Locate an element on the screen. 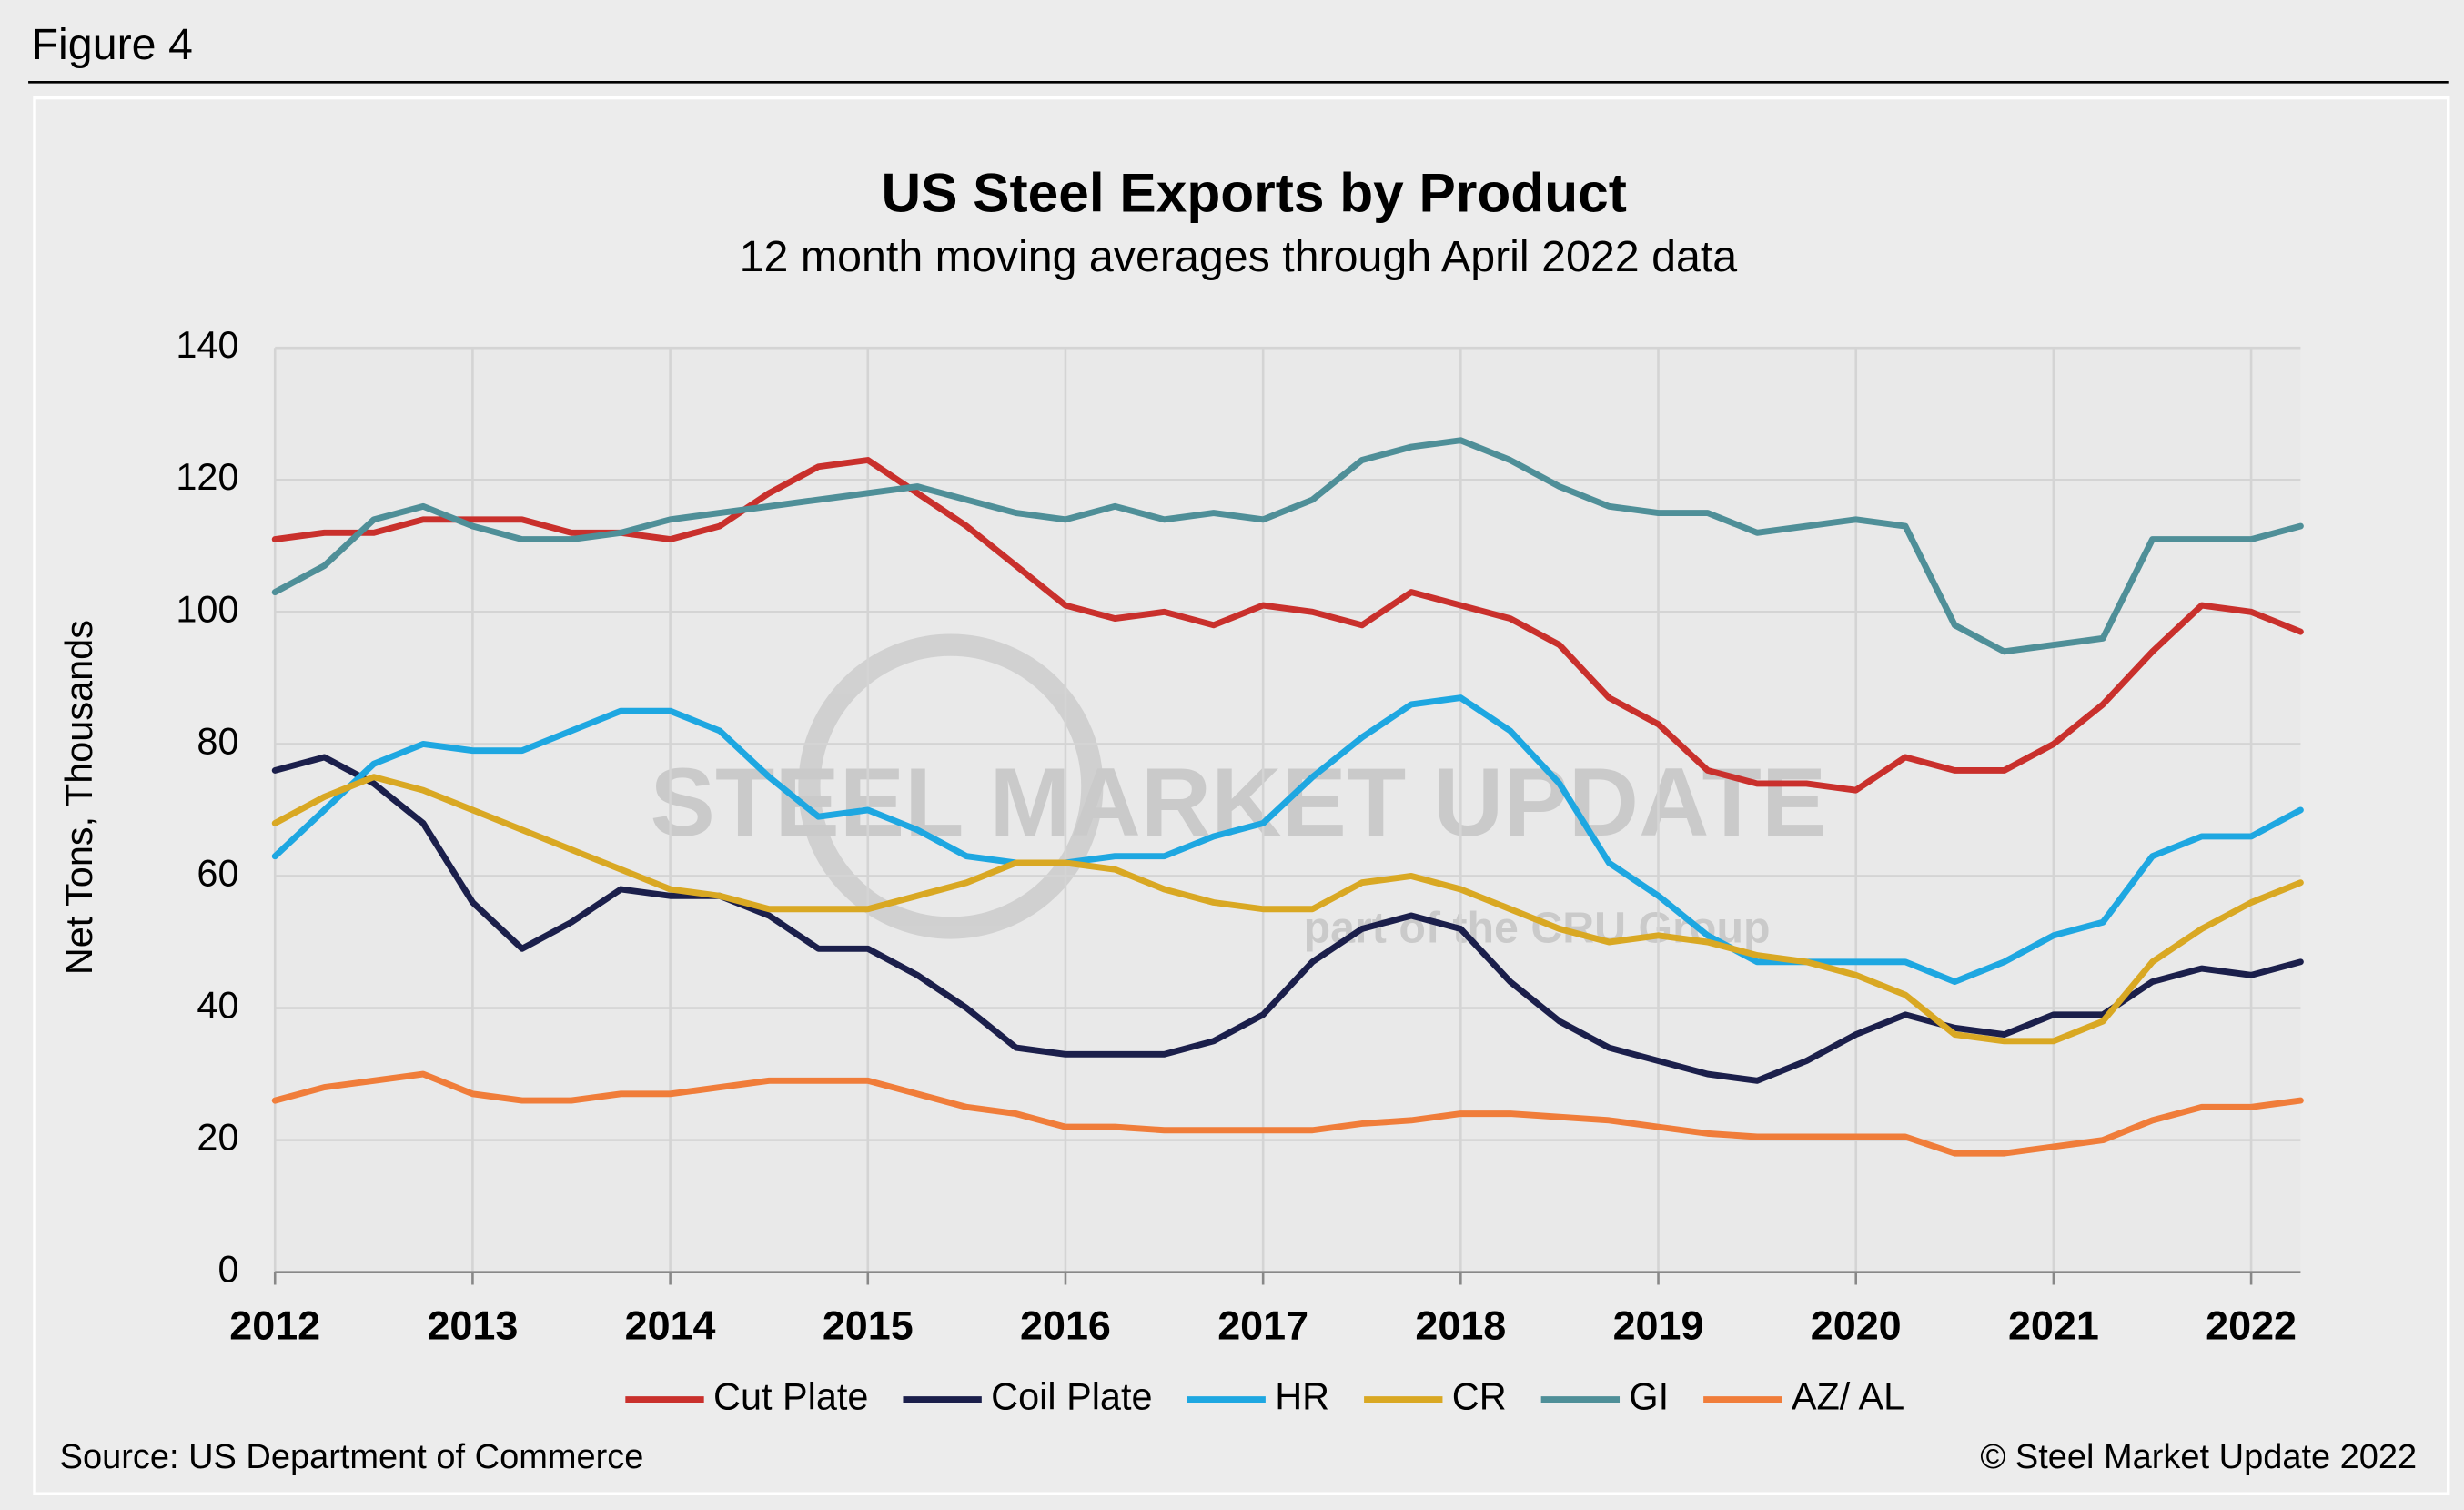 This screenshot has width=2464, height=1510. y-axis-label: Net Tons, Thousands is located at coordinates (78, 797).